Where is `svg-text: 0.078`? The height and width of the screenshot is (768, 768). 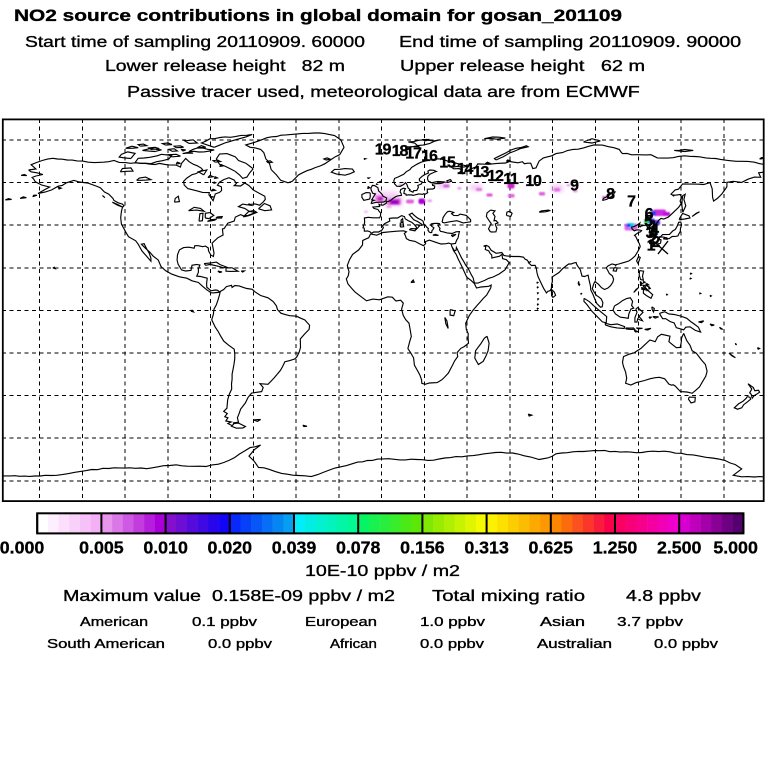
svg-text: 0.078 is located at coordinates (358, 548).